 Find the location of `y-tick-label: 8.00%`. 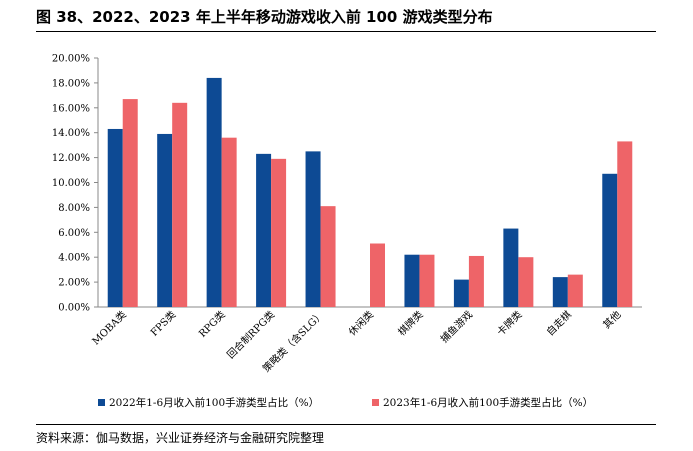

y-tick-label: 8.00% is located at coordinates (74, 208).